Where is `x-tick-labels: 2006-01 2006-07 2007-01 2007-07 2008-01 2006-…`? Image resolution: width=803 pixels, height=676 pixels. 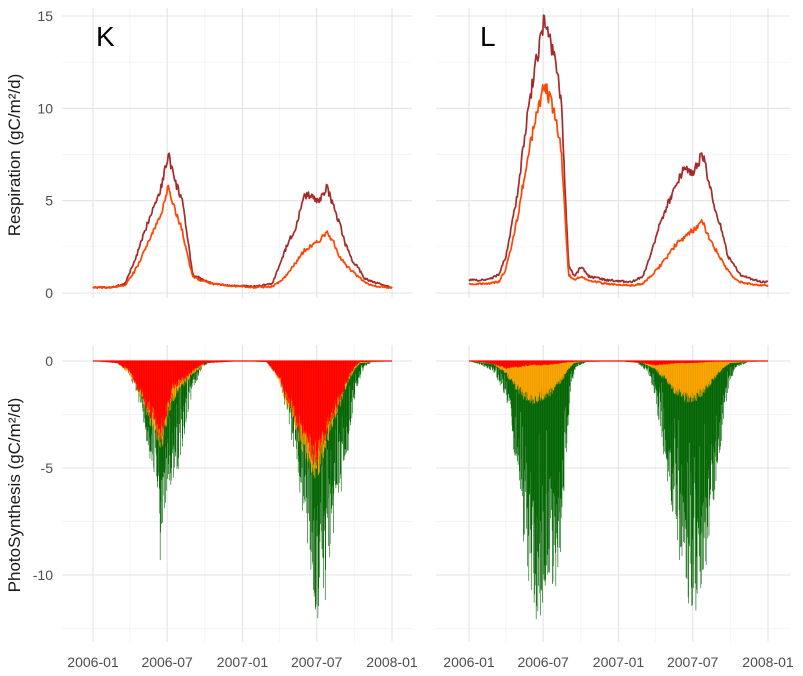 x-tick-labels: 2006-01 2006-07 2007-01 2007-07 2008-01 2006-… is located at coordinates (430, 662).